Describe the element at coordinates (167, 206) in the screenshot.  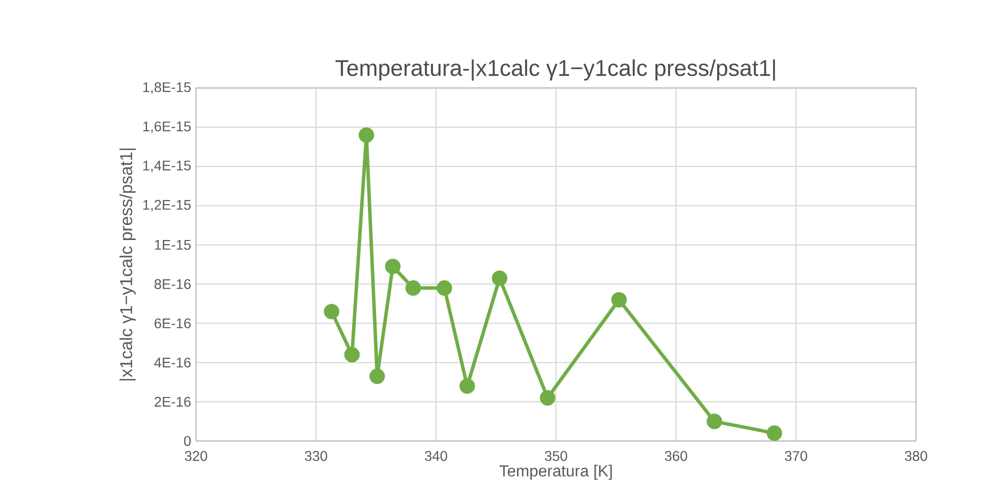
I see `y-tick-label: 1,2E-15` at that location.